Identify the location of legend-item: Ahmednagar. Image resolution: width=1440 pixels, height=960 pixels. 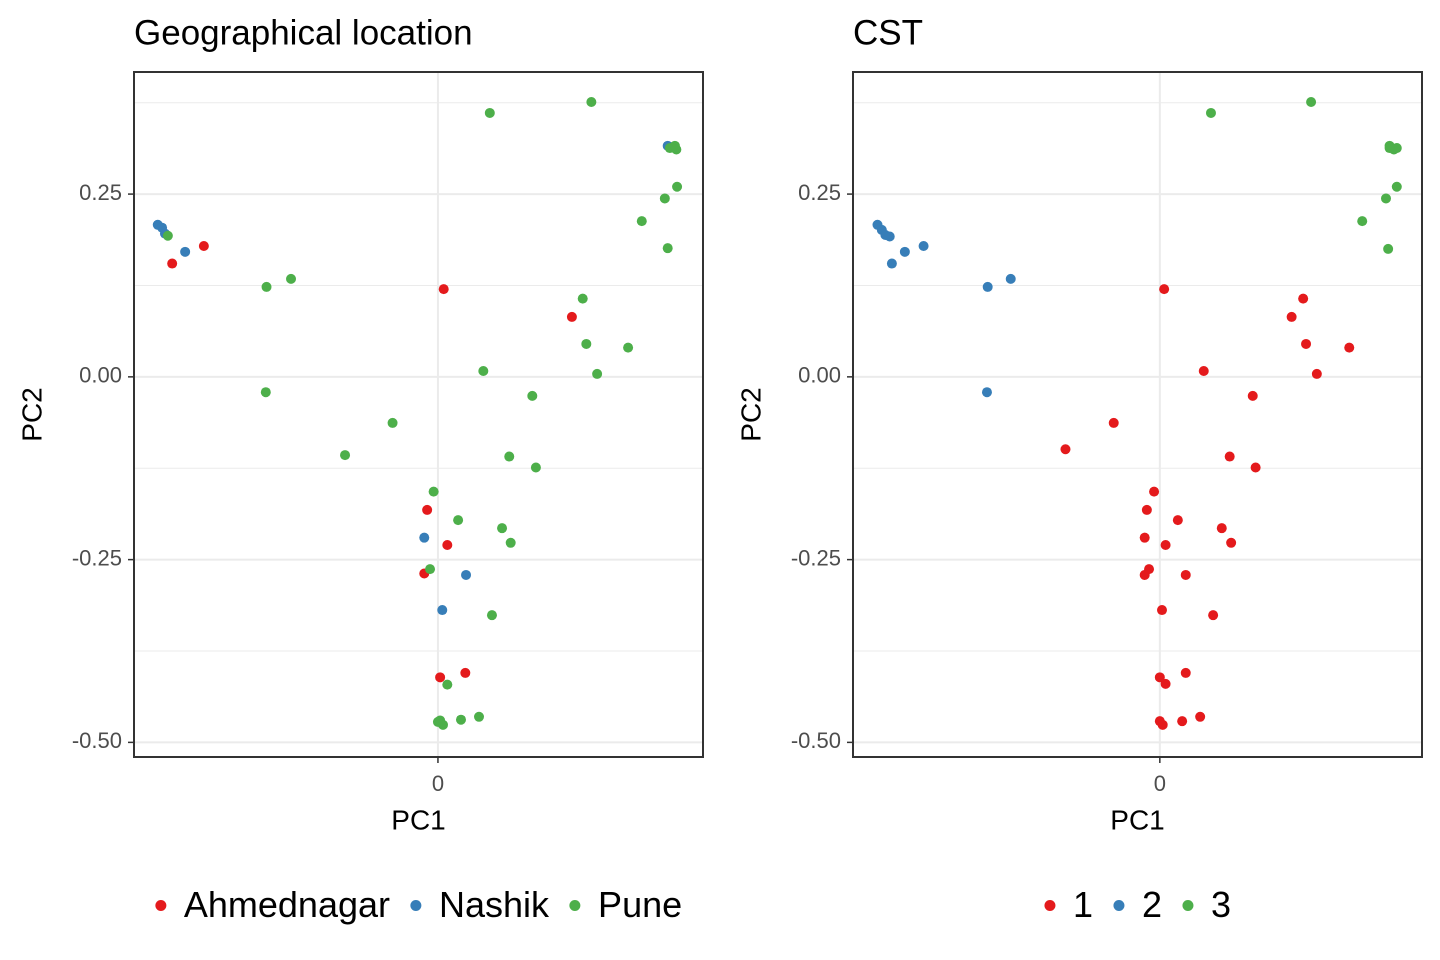
(272, 905).